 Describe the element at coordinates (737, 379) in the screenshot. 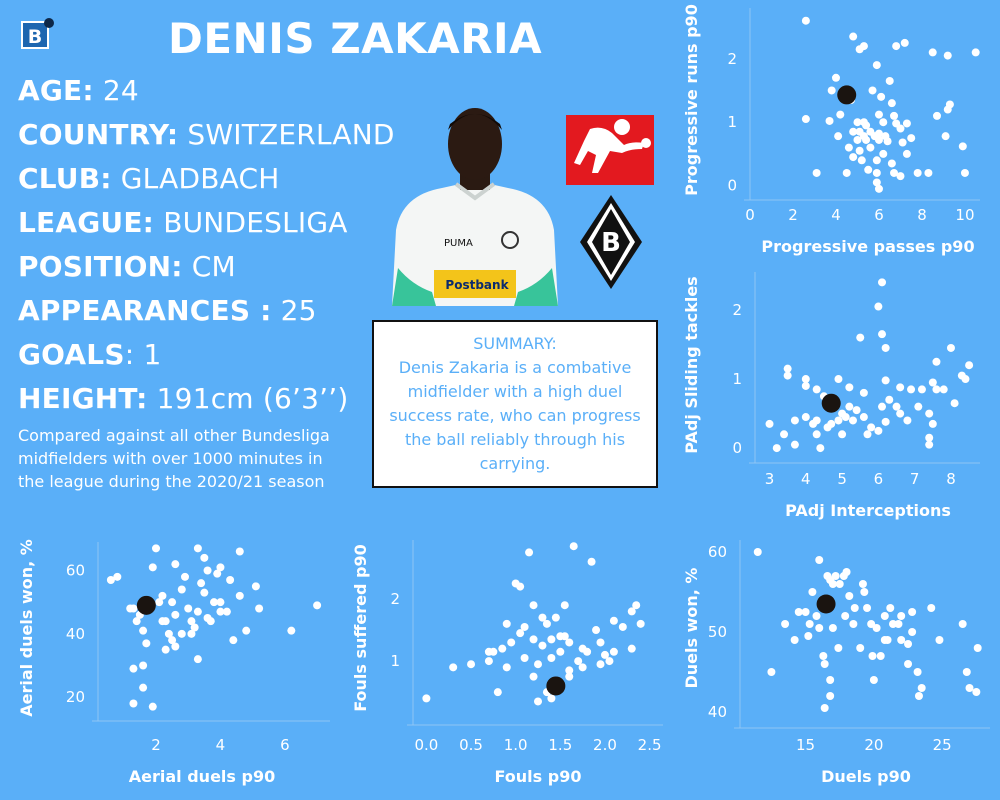

I see `y-tick-label: 1` at that location.